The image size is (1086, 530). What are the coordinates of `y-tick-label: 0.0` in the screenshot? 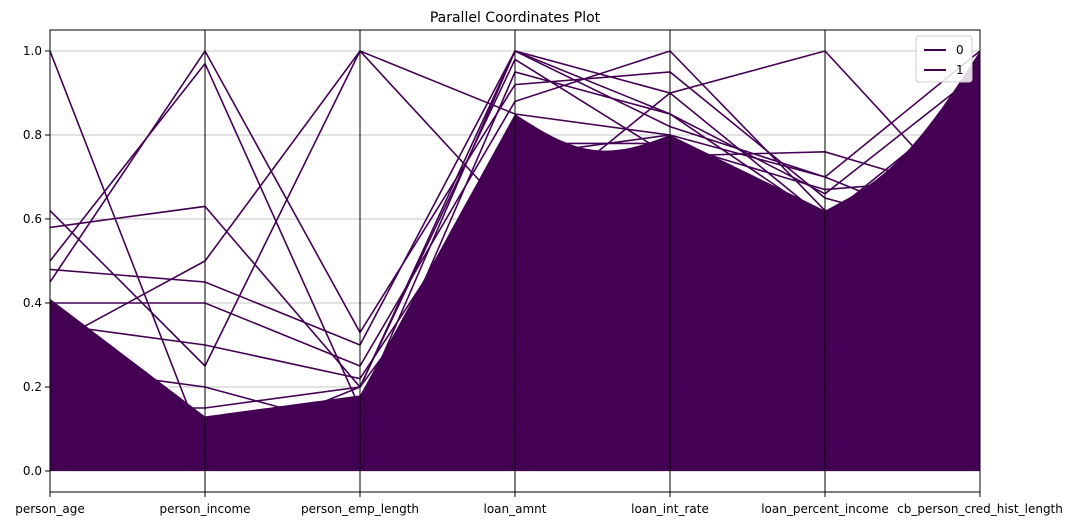 It's located at (32, 471).